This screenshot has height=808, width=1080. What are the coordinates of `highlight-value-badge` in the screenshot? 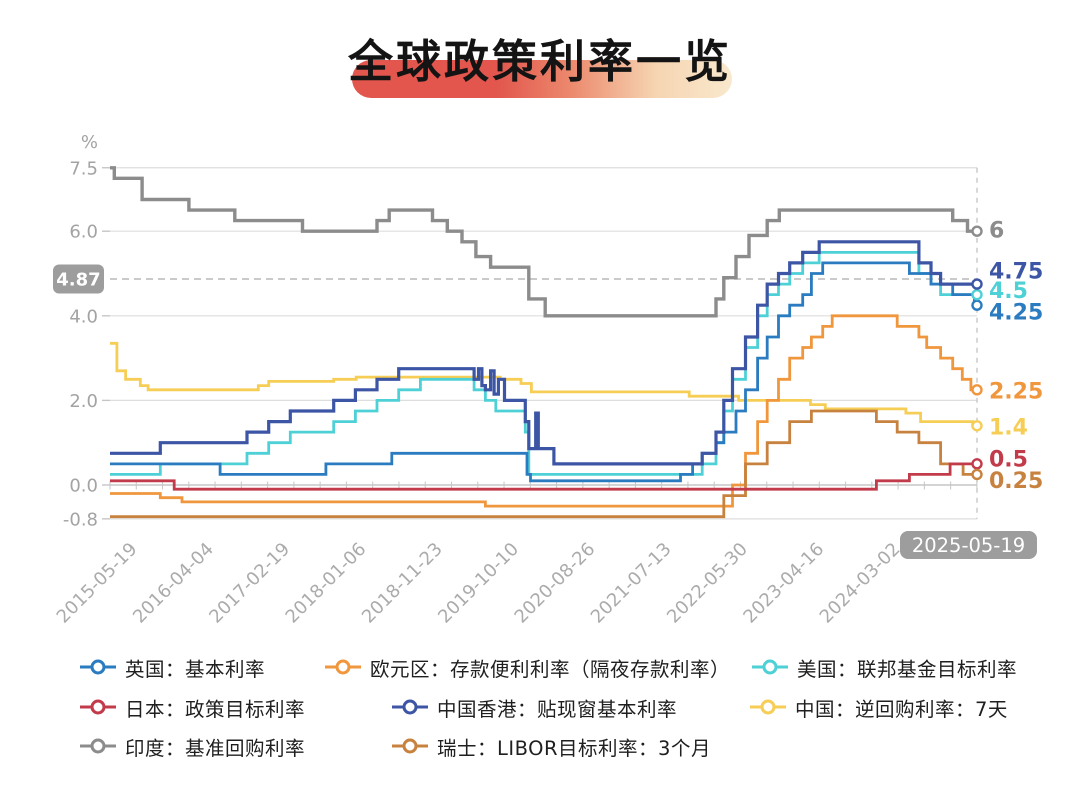 It's located at (78, 279).